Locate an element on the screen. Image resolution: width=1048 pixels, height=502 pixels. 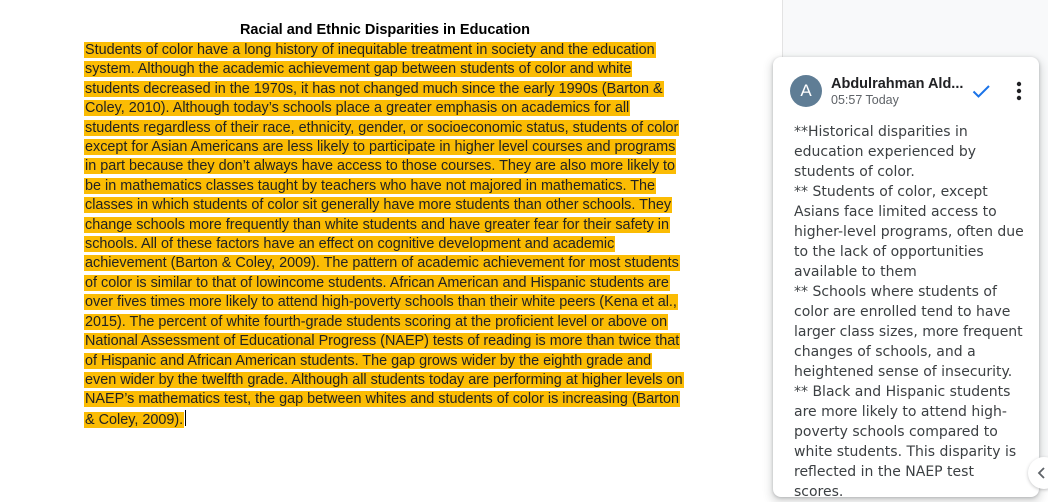
more-vert-icon is located at coordinates (1019, 91).